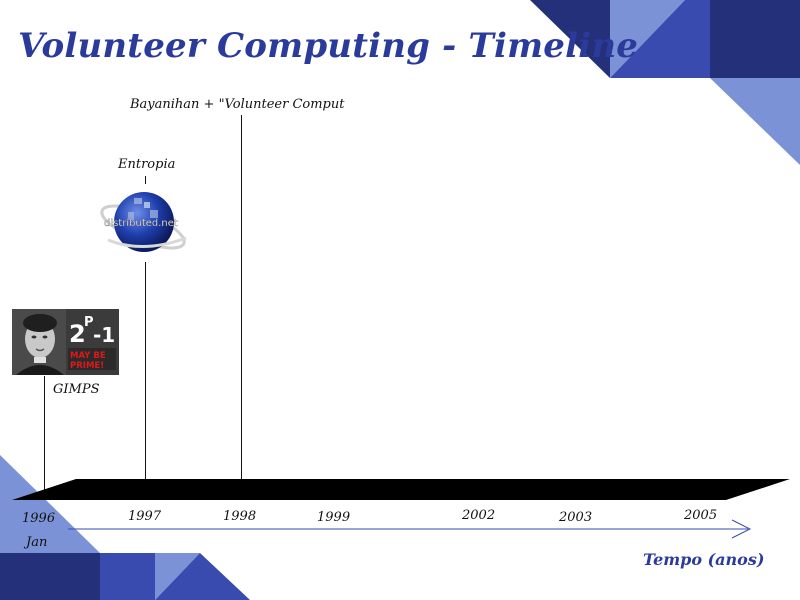 The image size is (800, 600). What do you see at coordinates (39, 518) in the screenshot?
I see `year-label-1996: 1996` at bounding box center [39, 518].